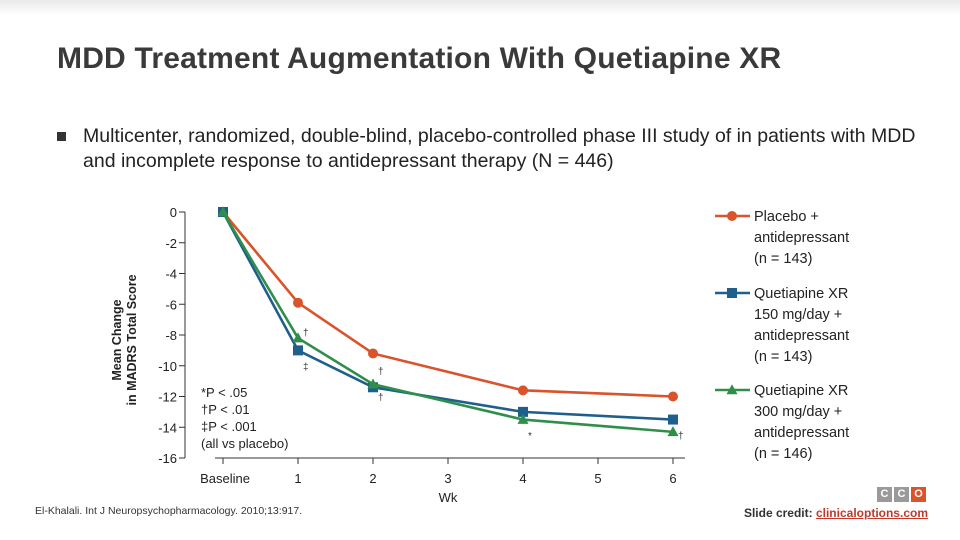 The height and width of the screenshot is (540, 960). Describe the element at coordinates (124, 339) in the screenshot. I see `y-axis-label: Mean Changein MADRS Total Score` at that location.